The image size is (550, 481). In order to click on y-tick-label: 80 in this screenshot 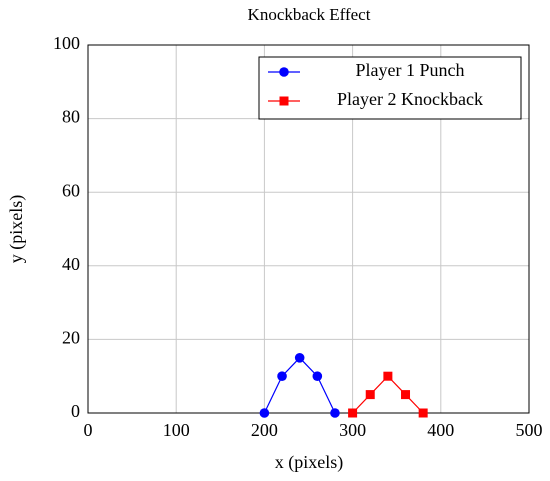, I will do `click(71, 117)`.